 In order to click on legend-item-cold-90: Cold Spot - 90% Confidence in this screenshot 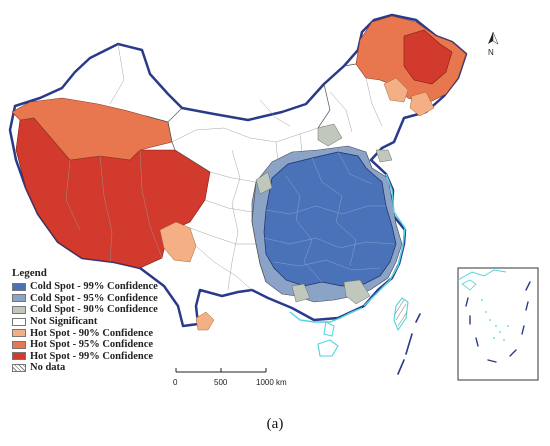, I will do `click(85, 310)`.